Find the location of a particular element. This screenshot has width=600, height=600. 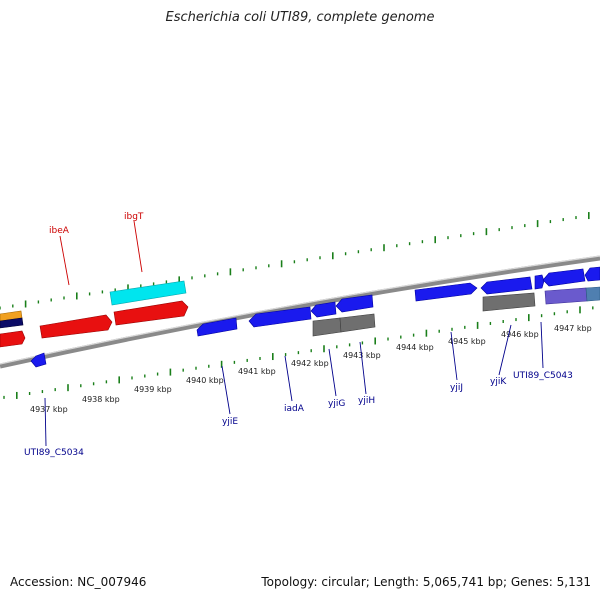

gene-feature-yjiH is located at coordinates (354, 303).